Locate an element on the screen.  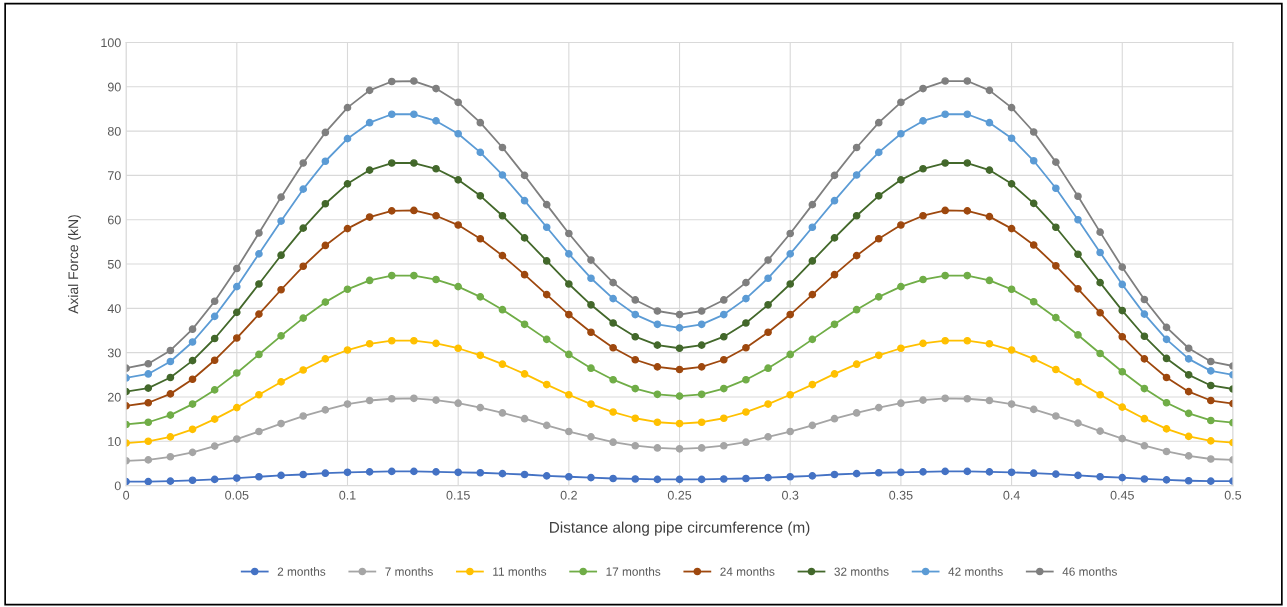
y-tick-label: 70 is located at coordinates (114, 176).